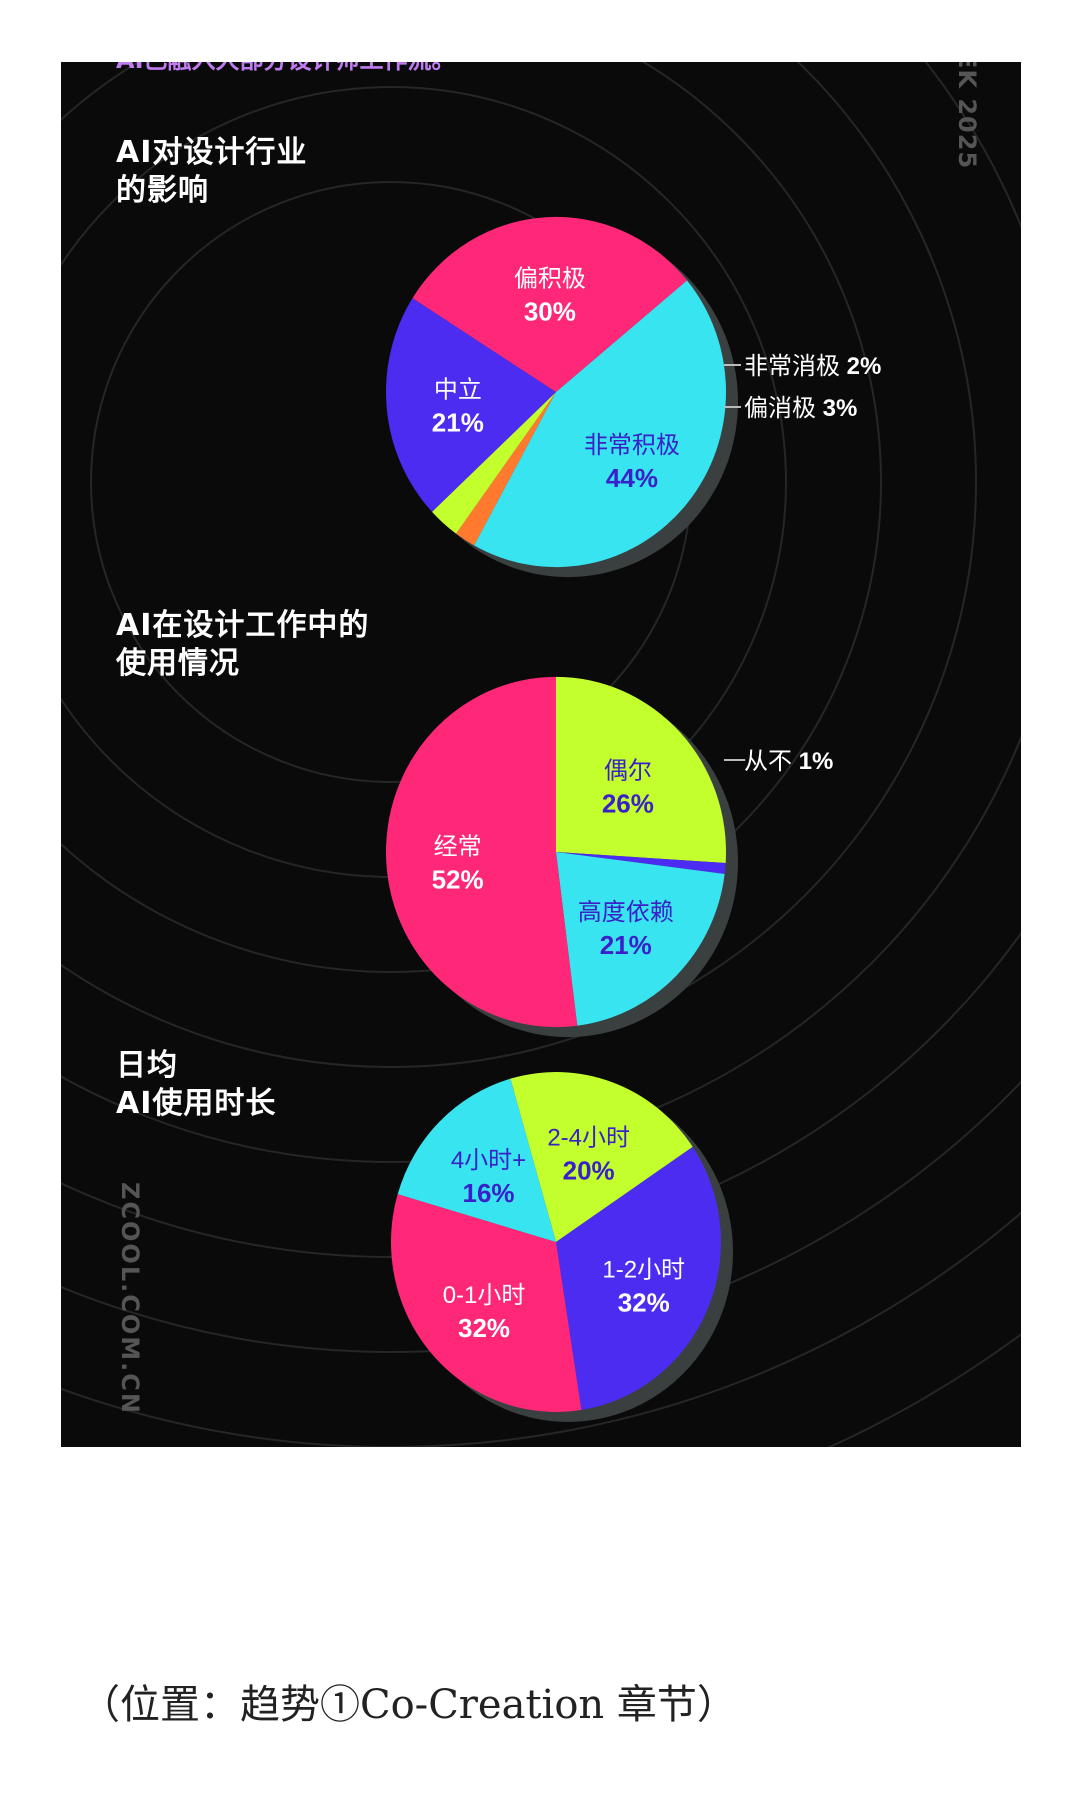  I want to click on side-text-year: EK 2025, so click(967, 116).